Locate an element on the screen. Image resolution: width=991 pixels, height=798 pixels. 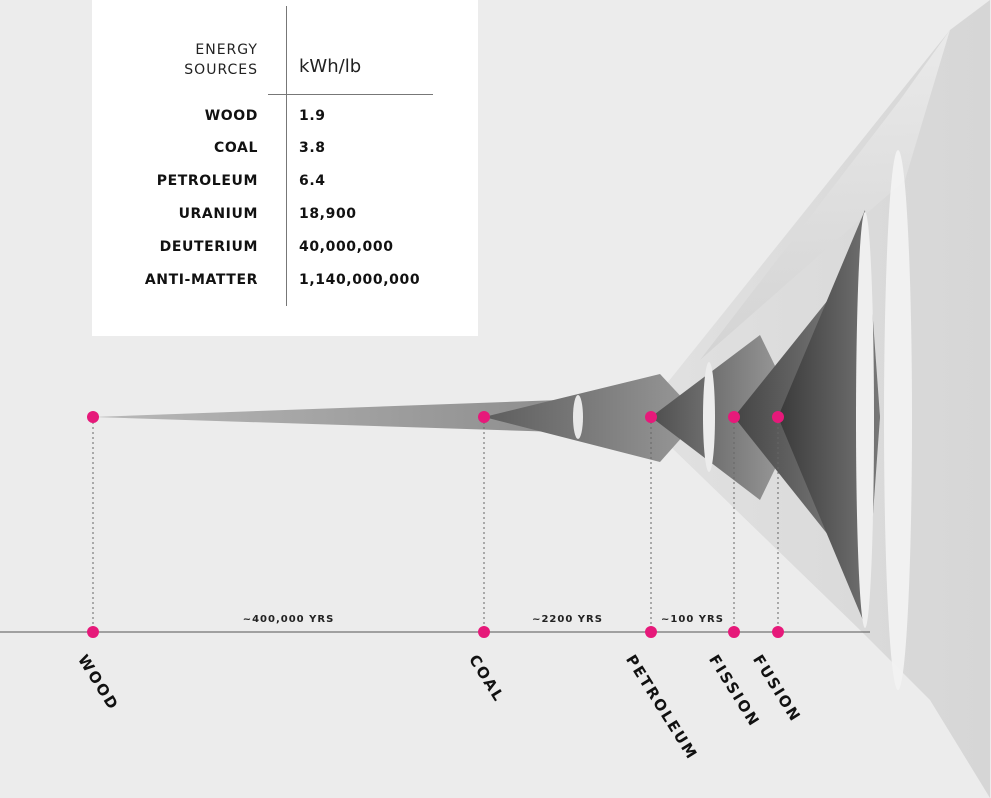
table-row-value: 18,900 is located at coordinates (328, 214).